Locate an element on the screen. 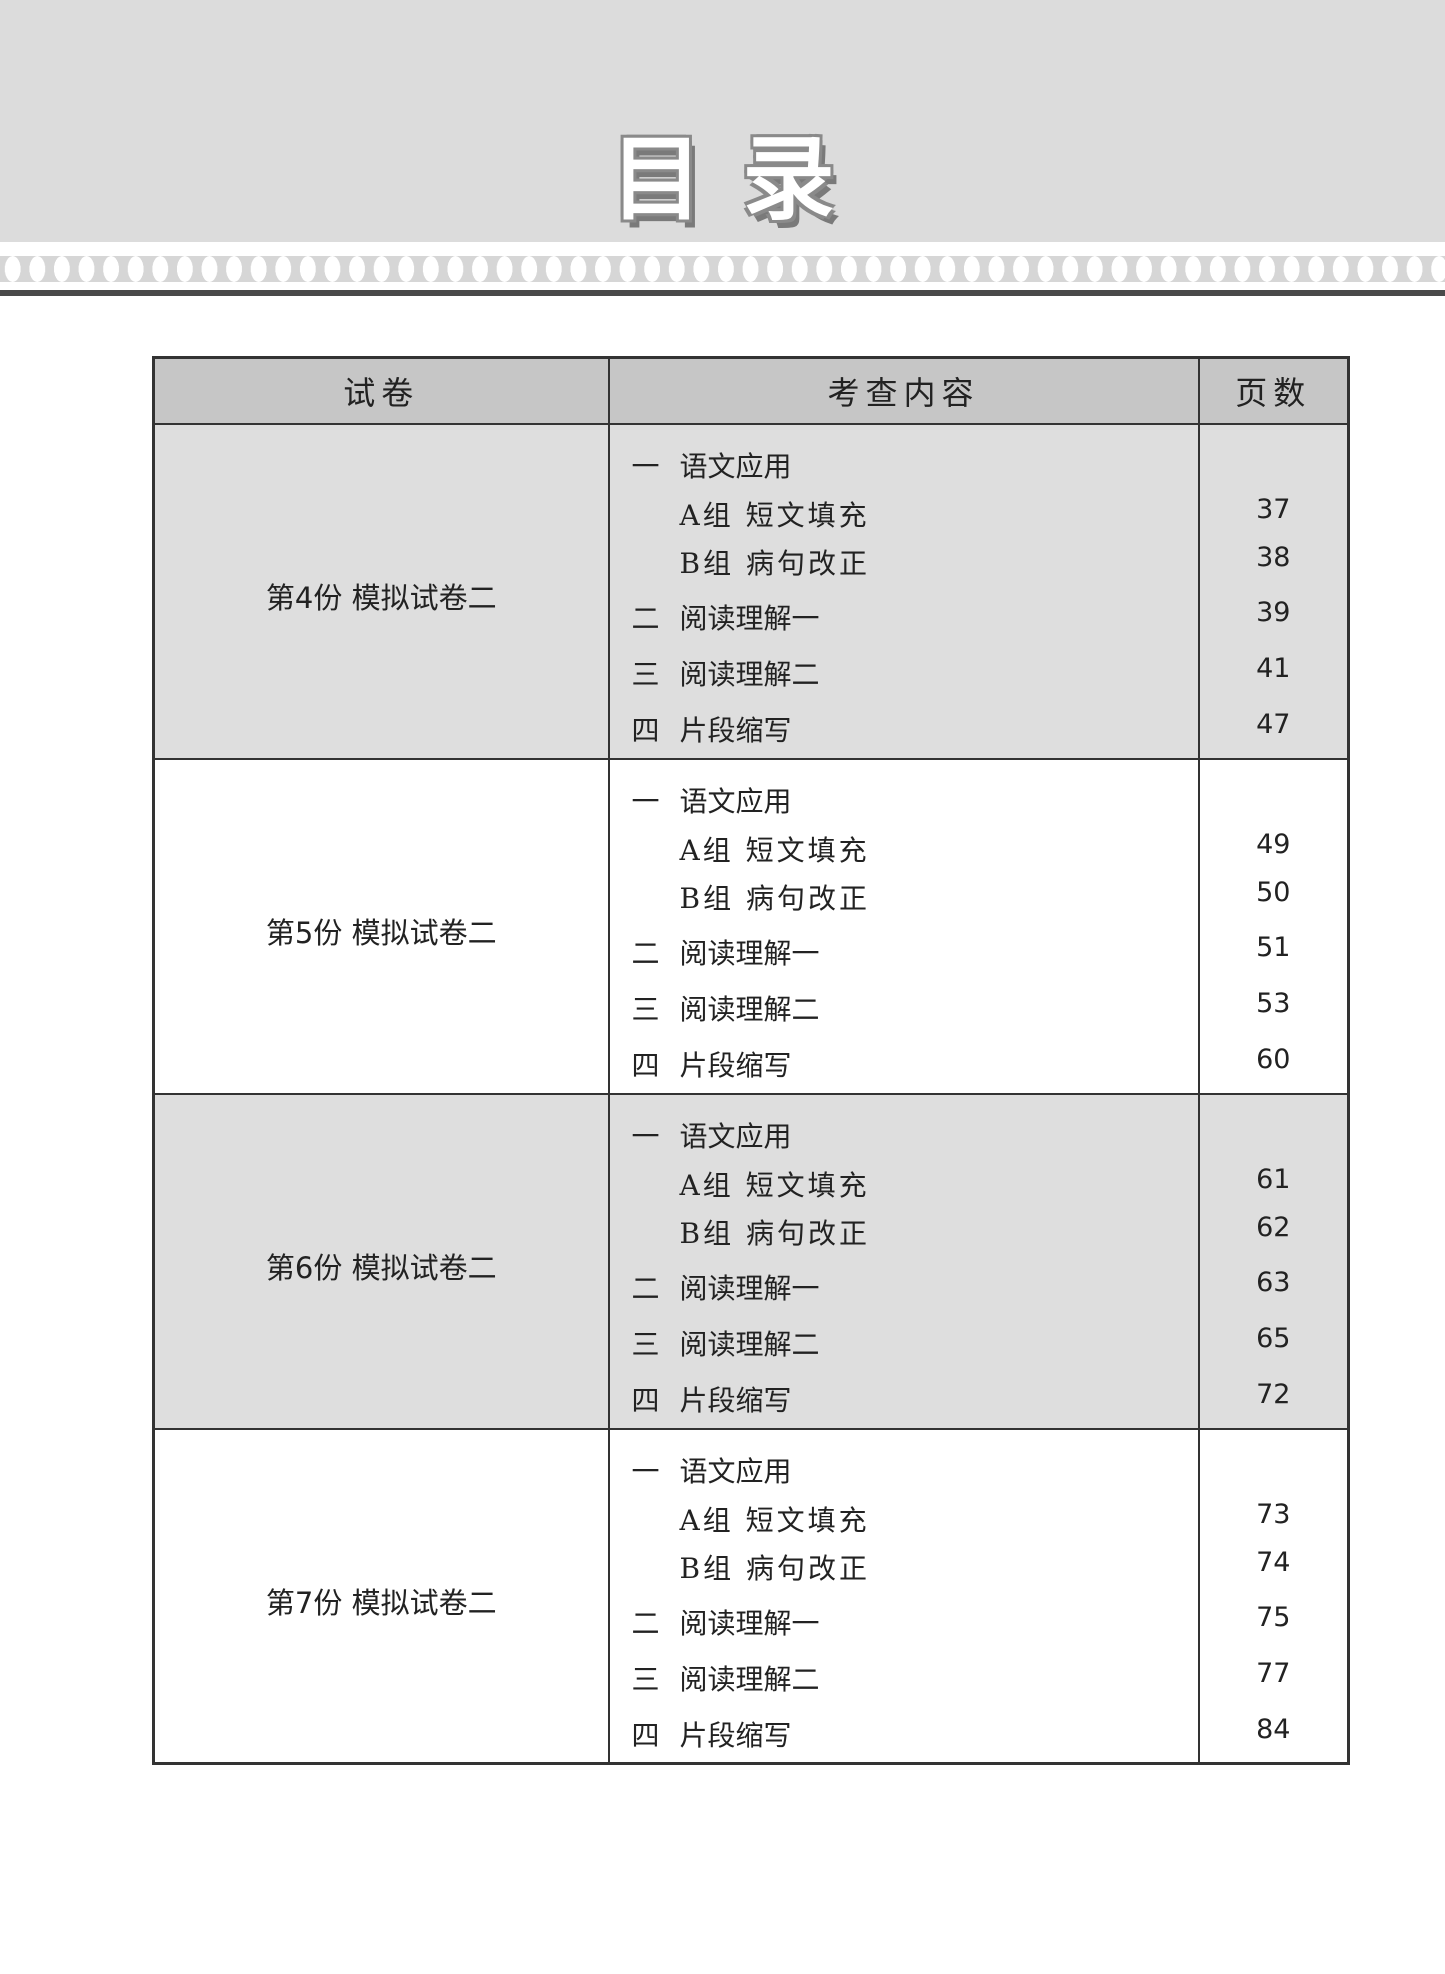  page-number: 63 is located at coordinates (1273, 1282).